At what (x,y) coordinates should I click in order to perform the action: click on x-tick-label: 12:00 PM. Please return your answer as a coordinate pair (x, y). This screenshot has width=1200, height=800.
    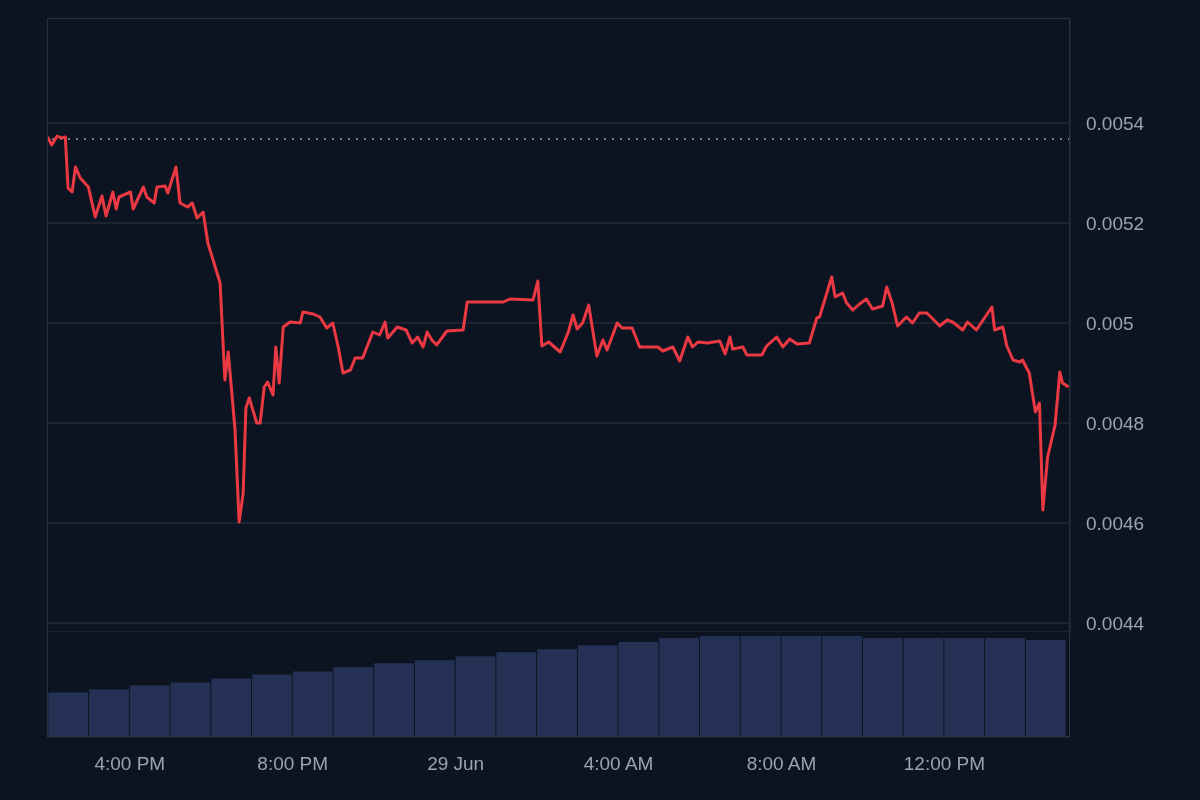
    Looking at the image, I should click on (944, 764).